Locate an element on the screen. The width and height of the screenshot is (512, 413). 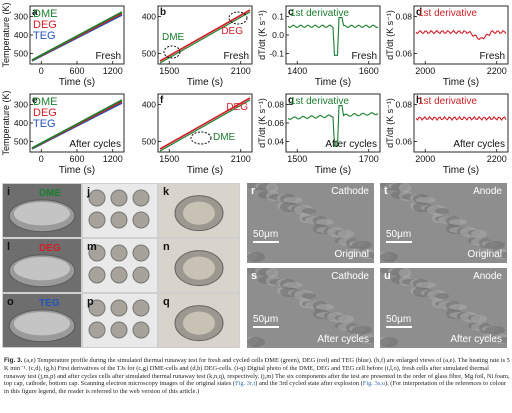
sem-panel-label: t is located at coordinates (386, 191).